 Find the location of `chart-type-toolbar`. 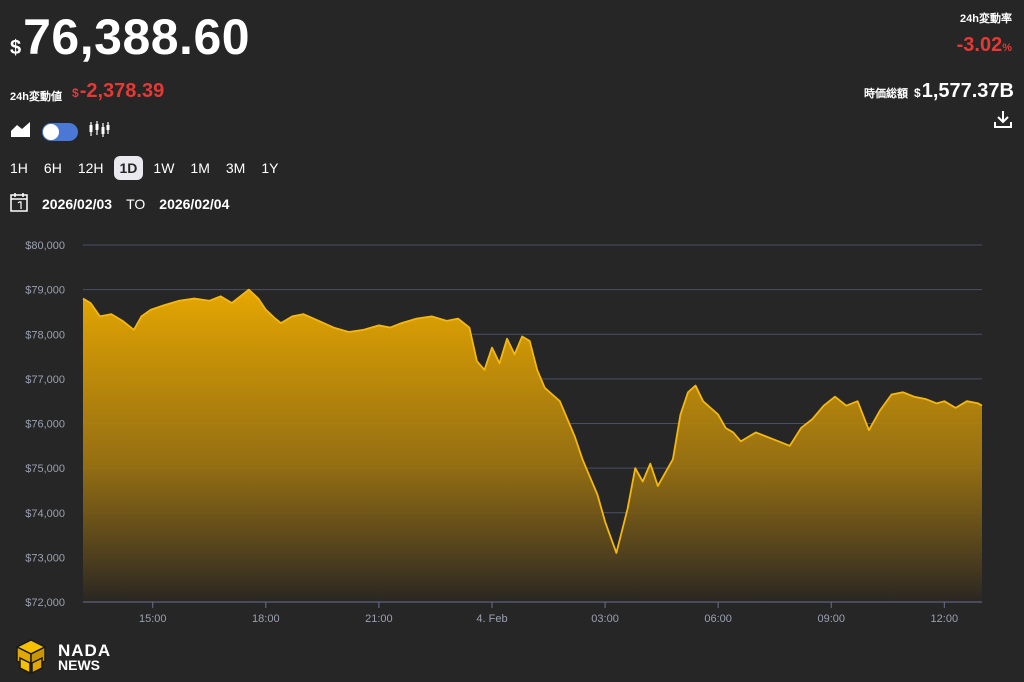

chart-type-toolbar is located at coordinates (60, 131).